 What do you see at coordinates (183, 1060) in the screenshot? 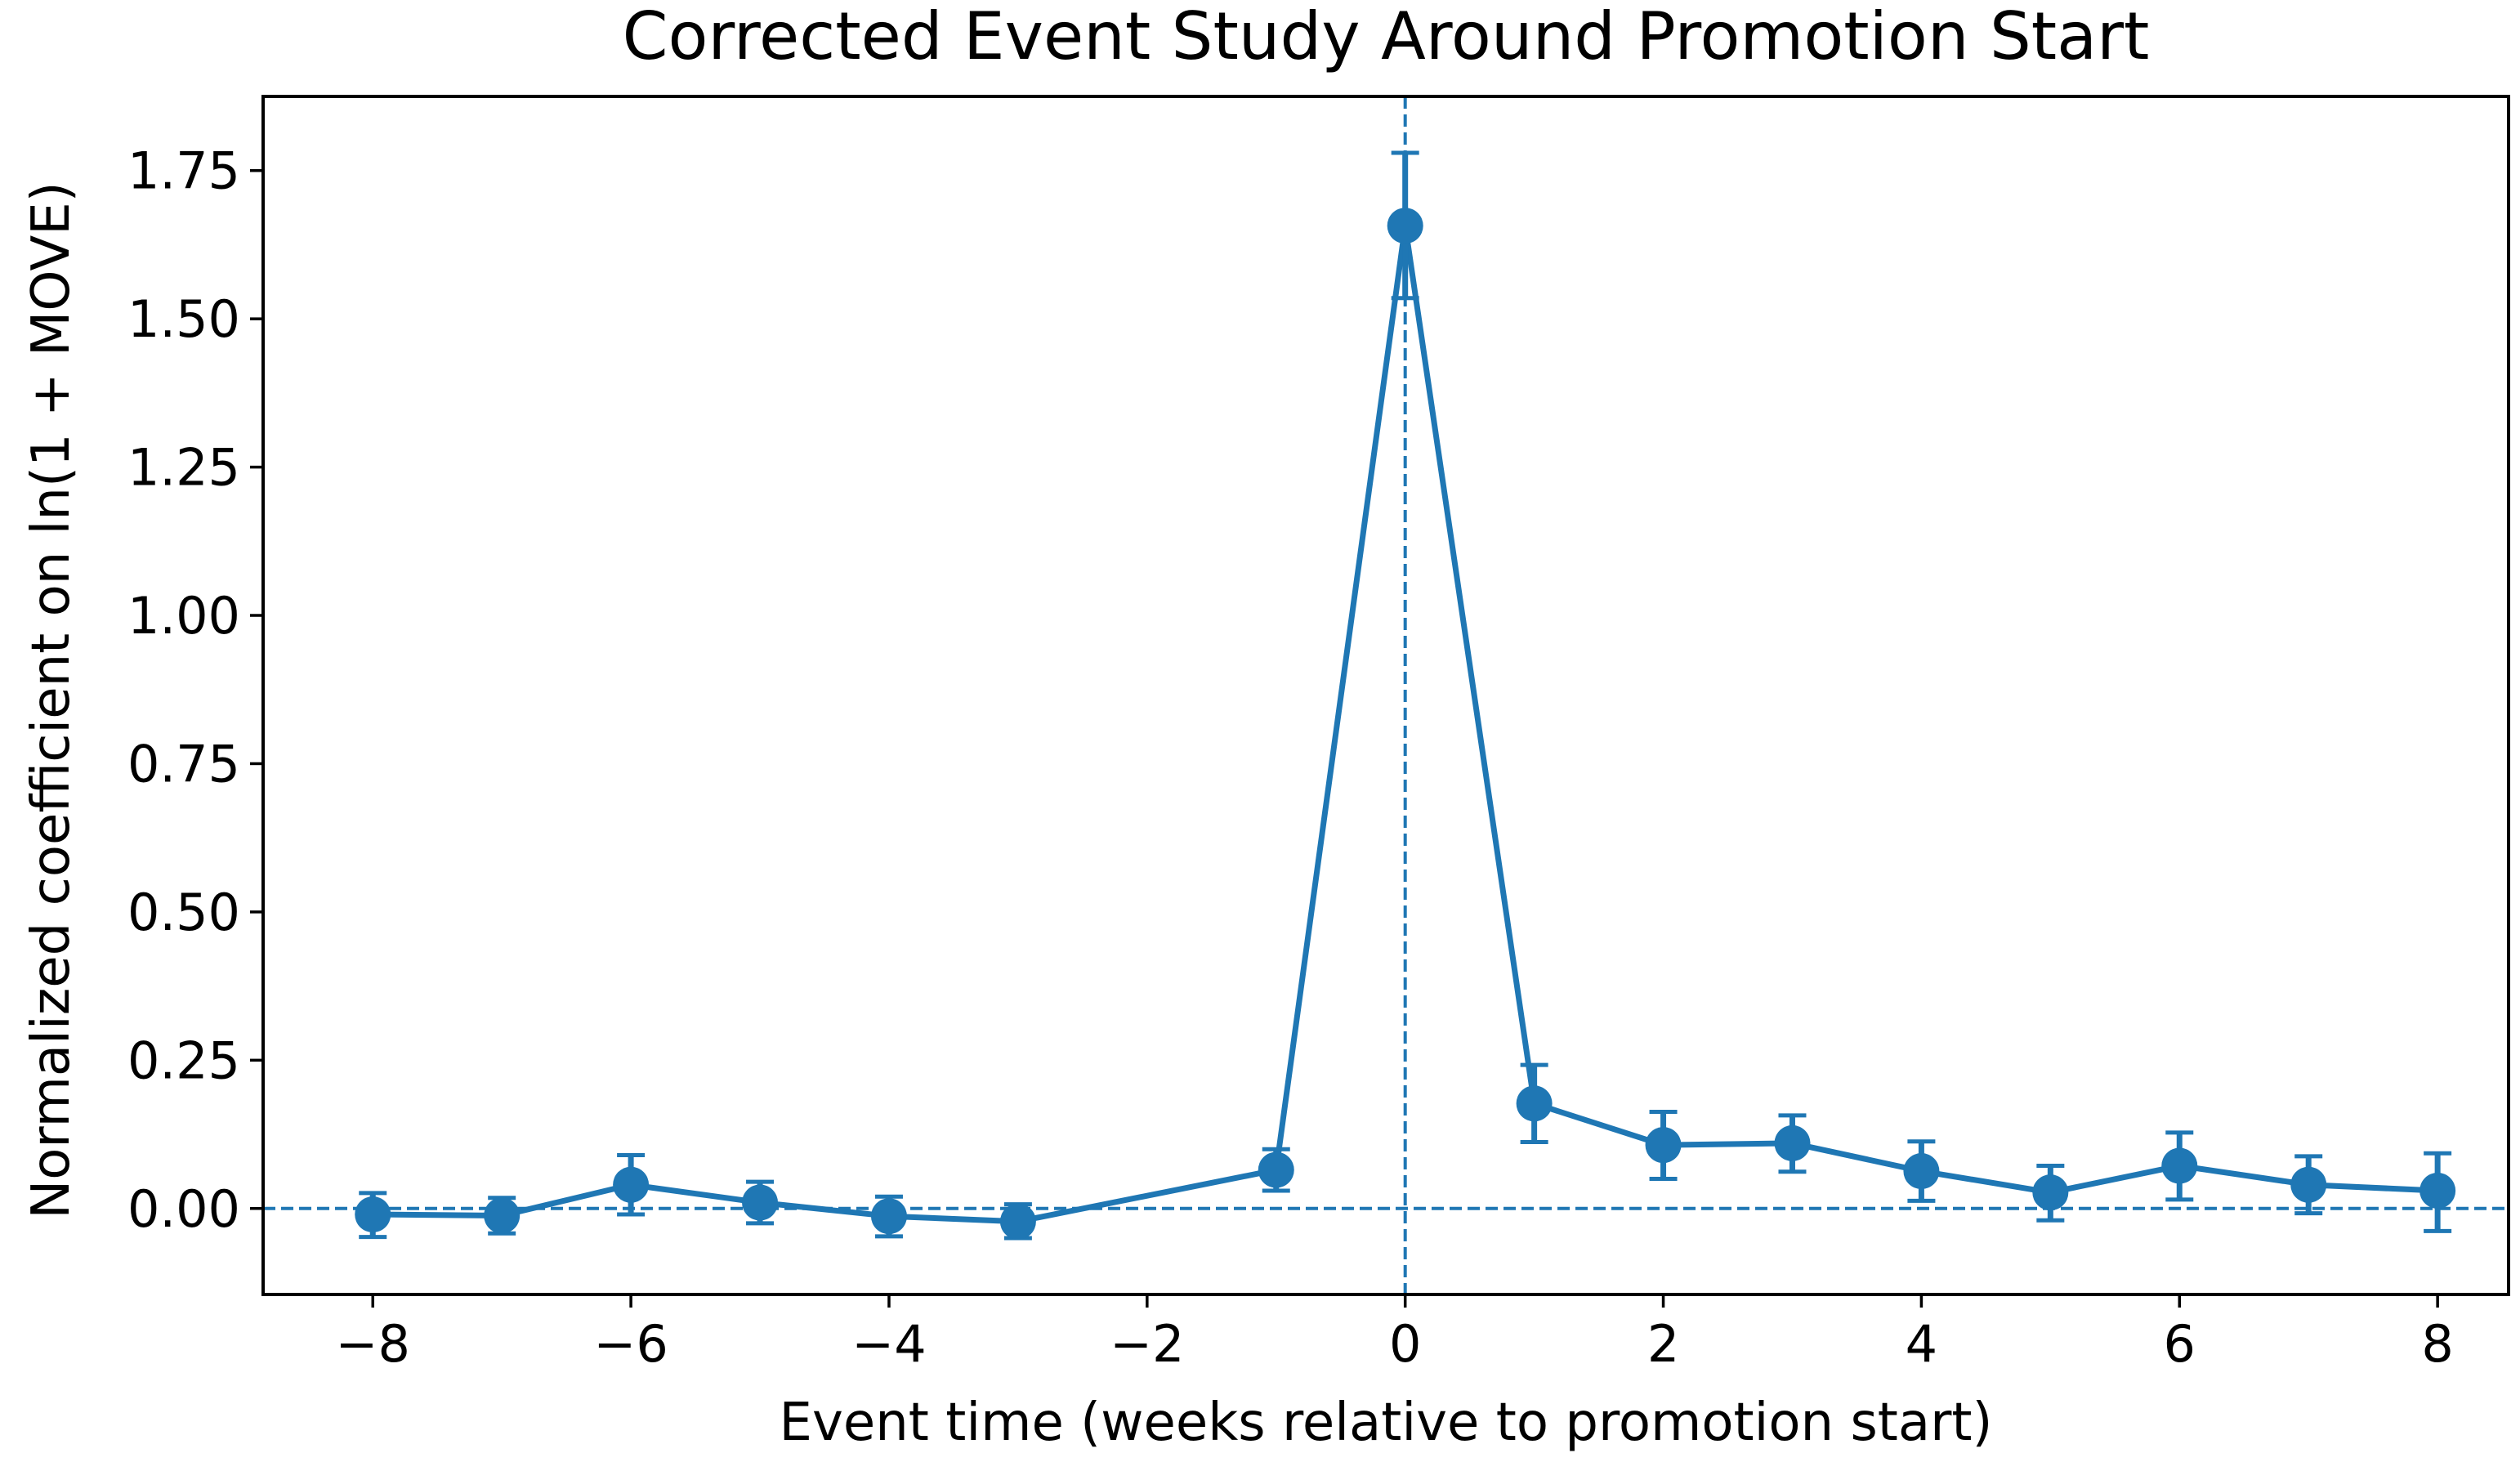
I see `y-tick-label: 0.25` at bounding box center [183, 1060].